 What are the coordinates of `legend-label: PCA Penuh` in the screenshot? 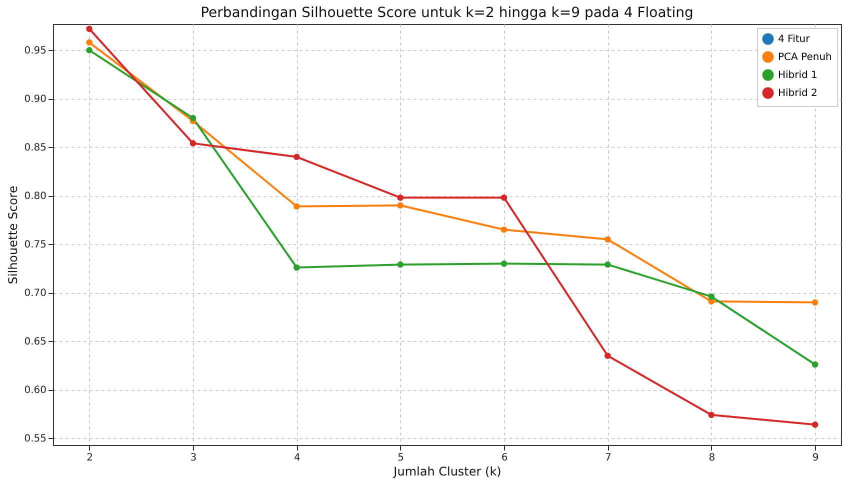 It's located at (805, 57).